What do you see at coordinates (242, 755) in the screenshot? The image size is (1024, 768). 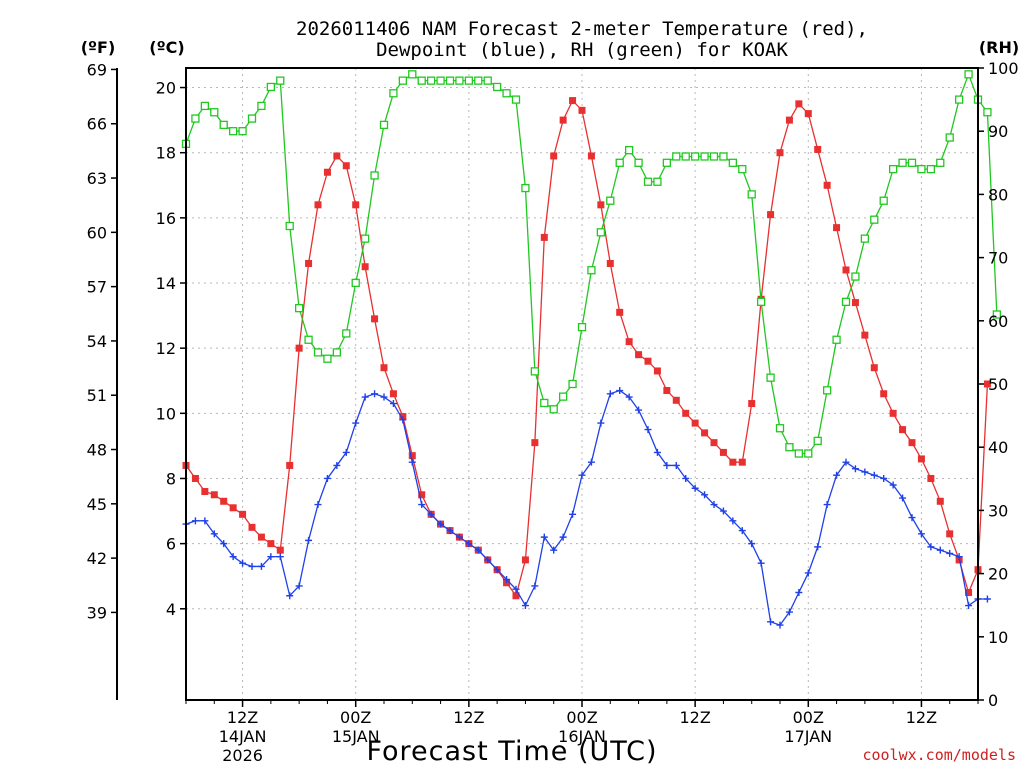 I see `time-tick-year: 2026` at bounding box center [242, 755].